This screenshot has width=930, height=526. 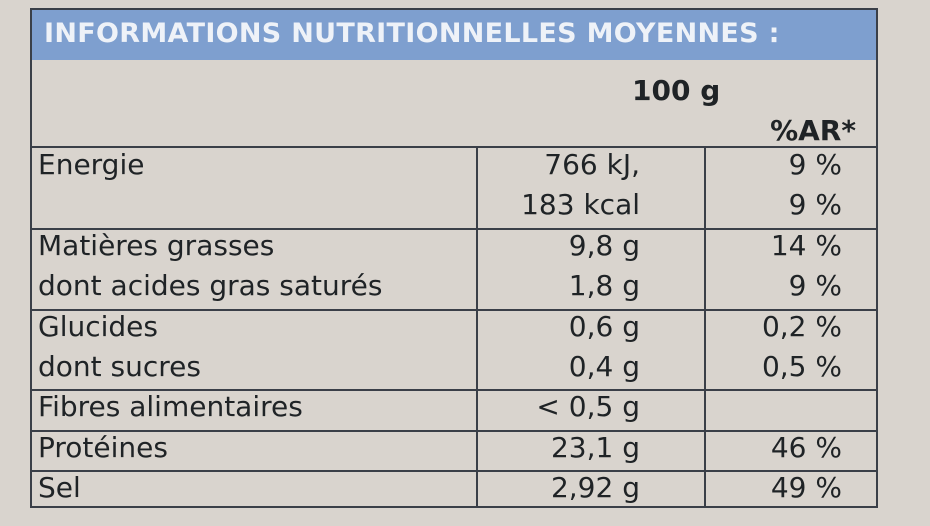 I want to click on column-header: 100 g, so click(x=676, y=90).